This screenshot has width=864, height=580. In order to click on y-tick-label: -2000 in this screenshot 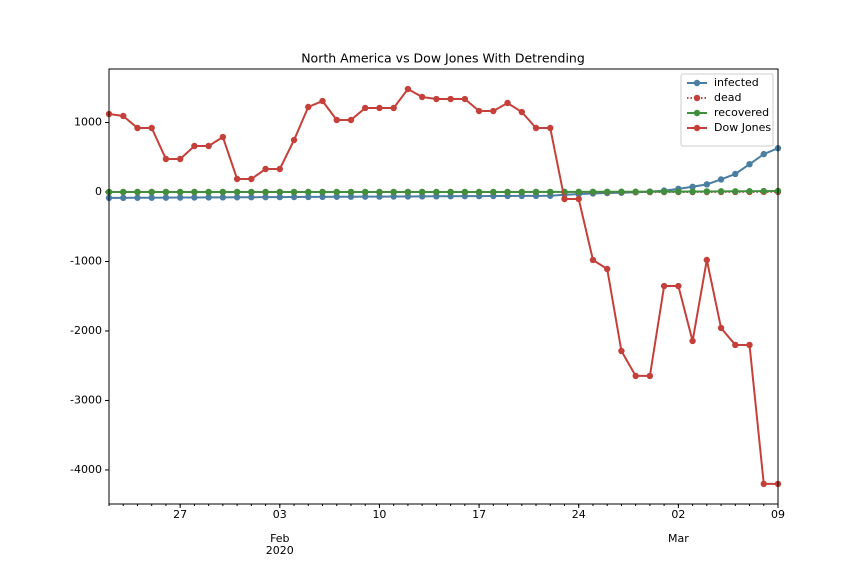, I will do `click(86, 330)`.